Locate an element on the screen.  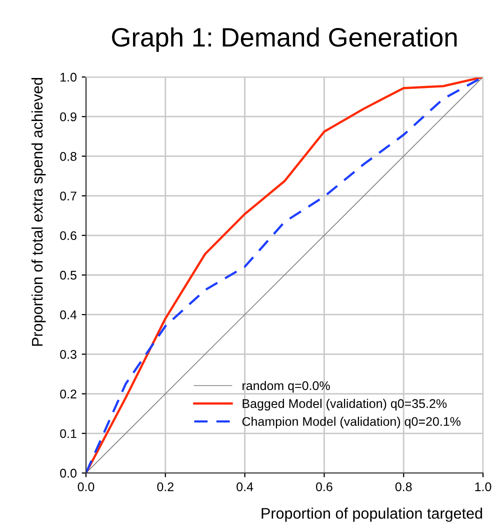
y-axis-title: Proportion of total extra spend achieved is located at coordinates (38, 212).